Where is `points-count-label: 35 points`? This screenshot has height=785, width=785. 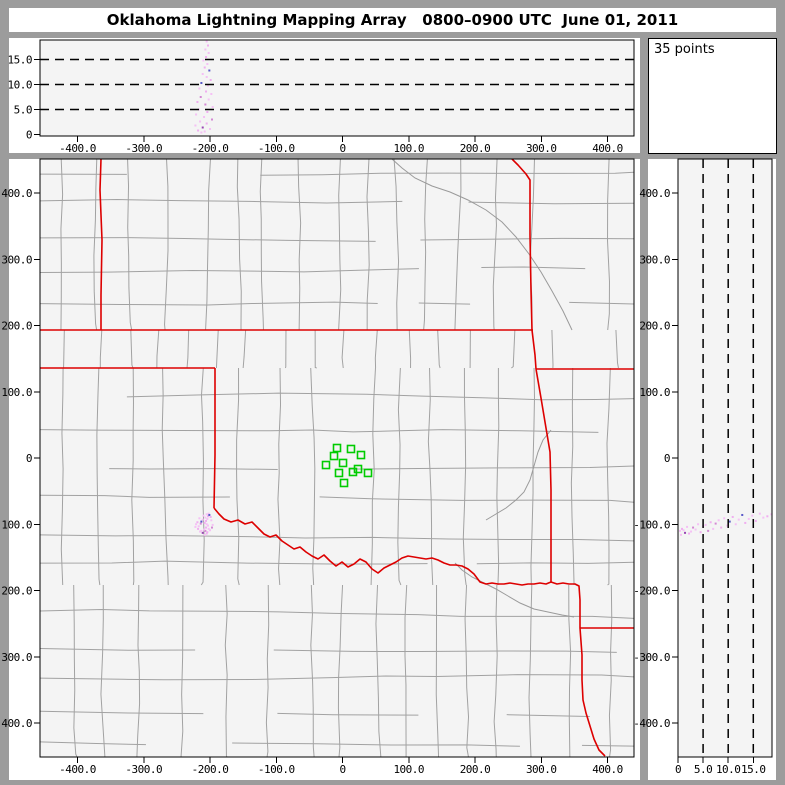
points-count-label: 35 points is located at coordinates (684, 49).